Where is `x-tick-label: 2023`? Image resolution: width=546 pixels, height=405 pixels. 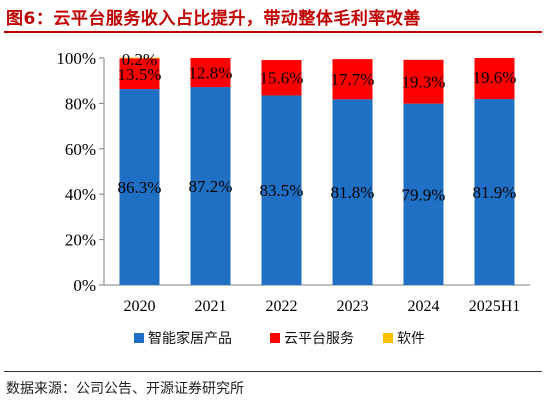
x-tick-label: 2023 is located at coordinates (353, 306).